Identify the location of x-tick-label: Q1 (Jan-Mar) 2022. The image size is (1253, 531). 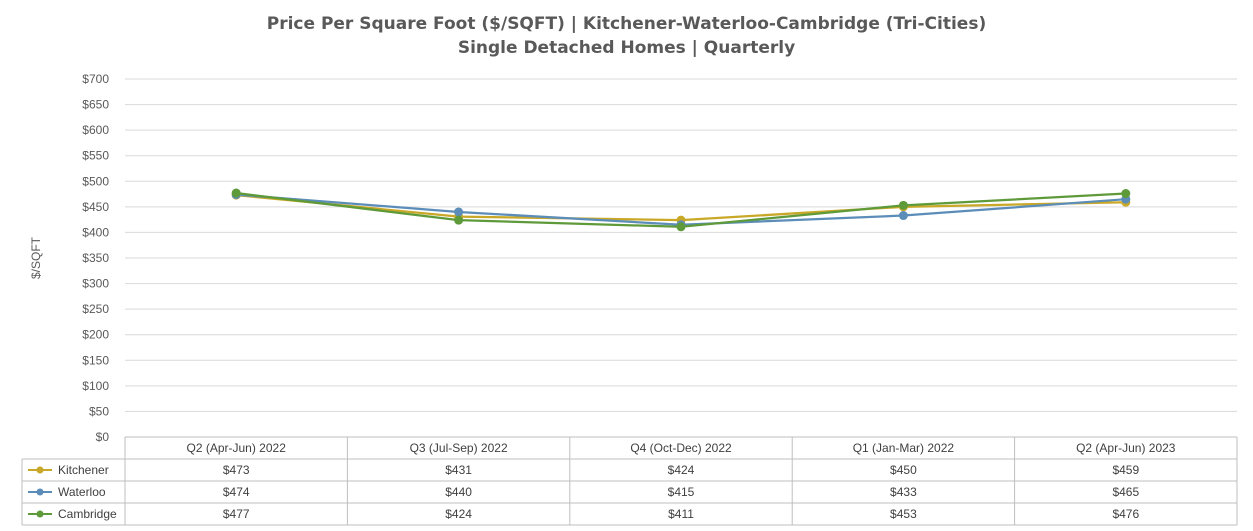
(904, 448).